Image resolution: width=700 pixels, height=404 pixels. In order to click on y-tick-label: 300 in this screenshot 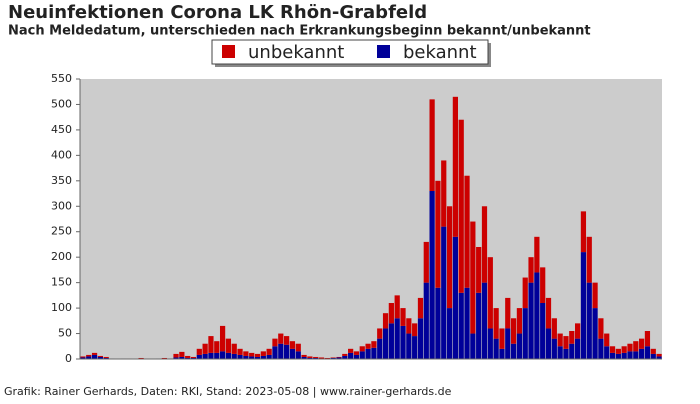, I will do `click(61, 205)`.